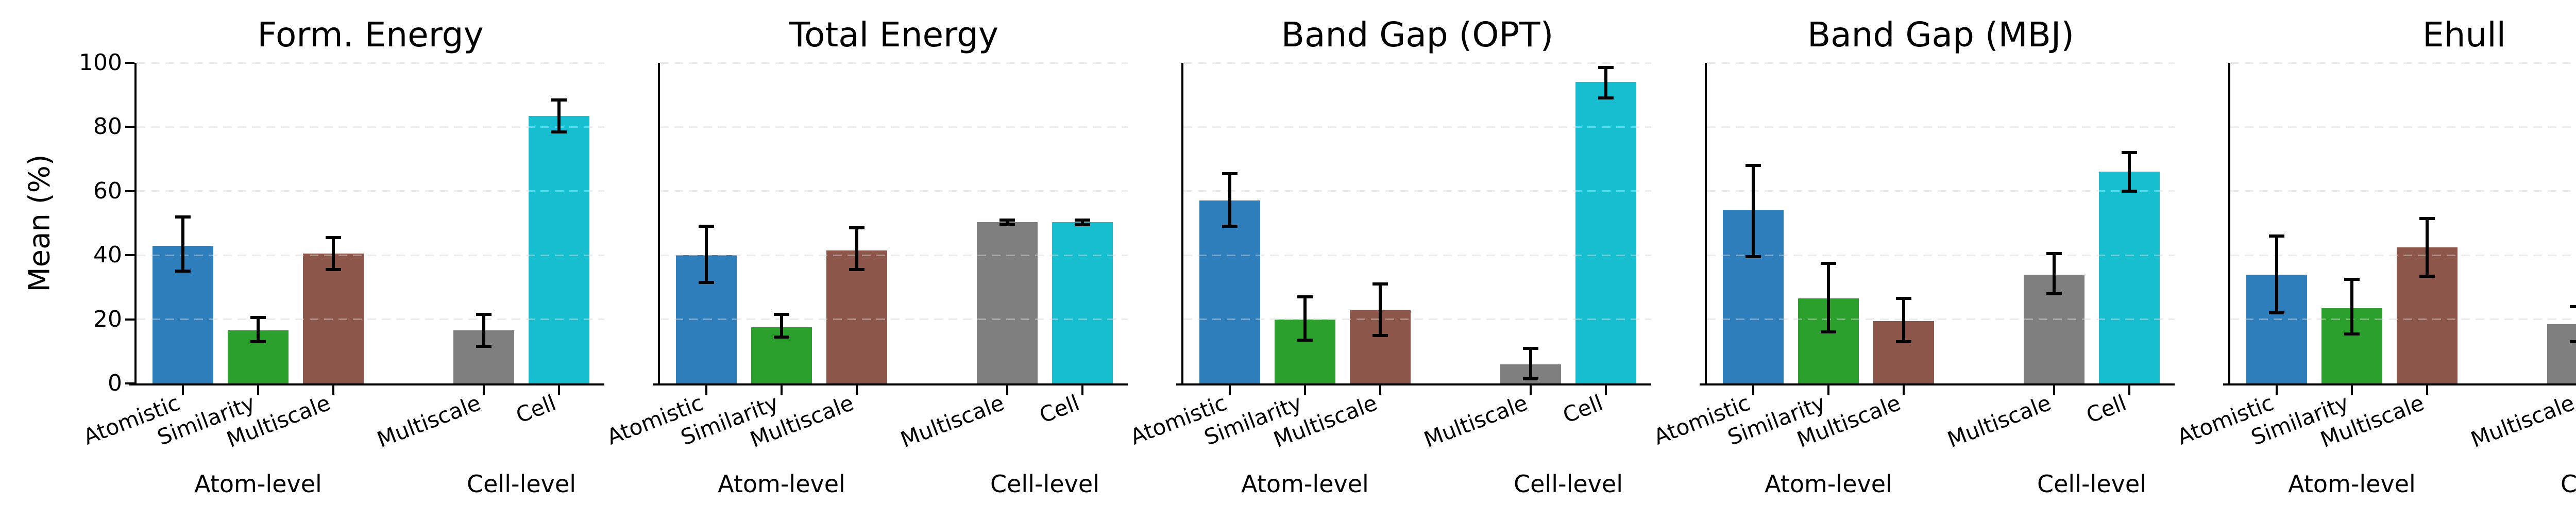 Image resolution: width=2576 pixels, height=520 pixels. Describe the element at coordinates (894, 35) in the screenshot. I see `subplot-title: Total Energy` at that location.